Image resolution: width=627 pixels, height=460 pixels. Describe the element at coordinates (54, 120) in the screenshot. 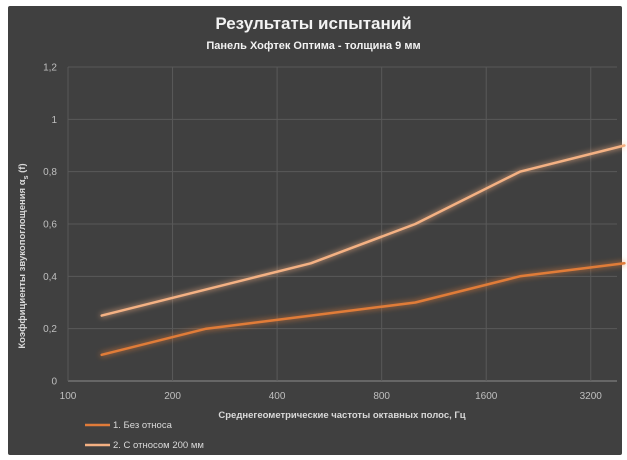

I see `y-tick-label: 1` at that location.